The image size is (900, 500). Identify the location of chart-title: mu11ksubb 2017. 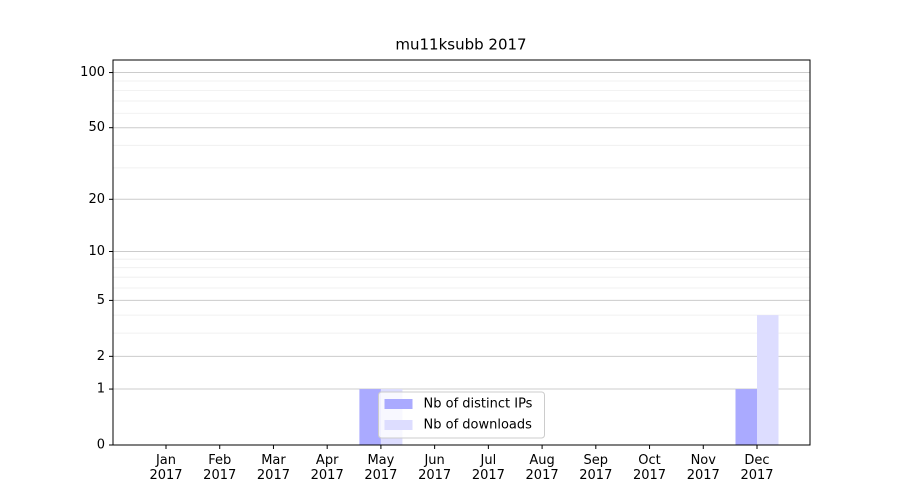
(460, 45).